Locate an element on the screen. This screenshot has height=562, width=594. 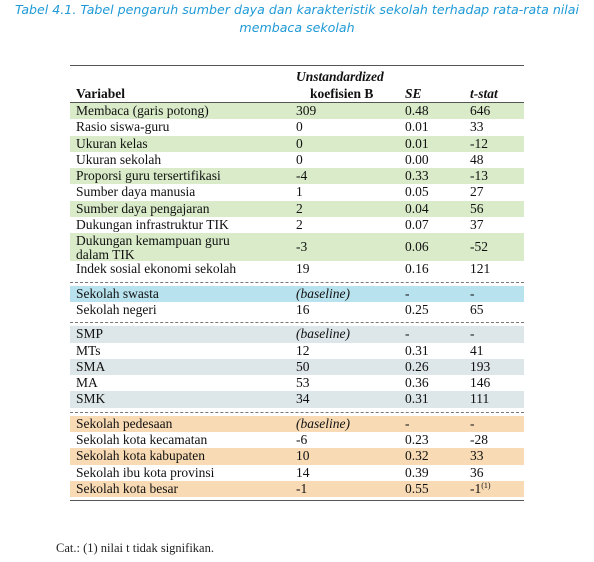
cell-koefisien: -1 is located at coordinates (302, 488).